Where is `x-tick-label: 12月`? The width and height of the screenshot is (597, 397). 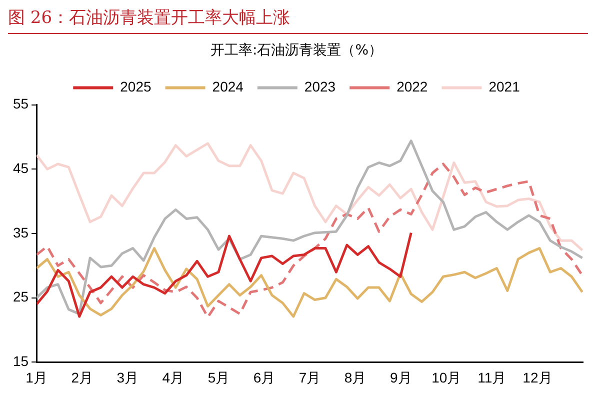 x-tick-label: 12月 is located at coordinates (537, 377).